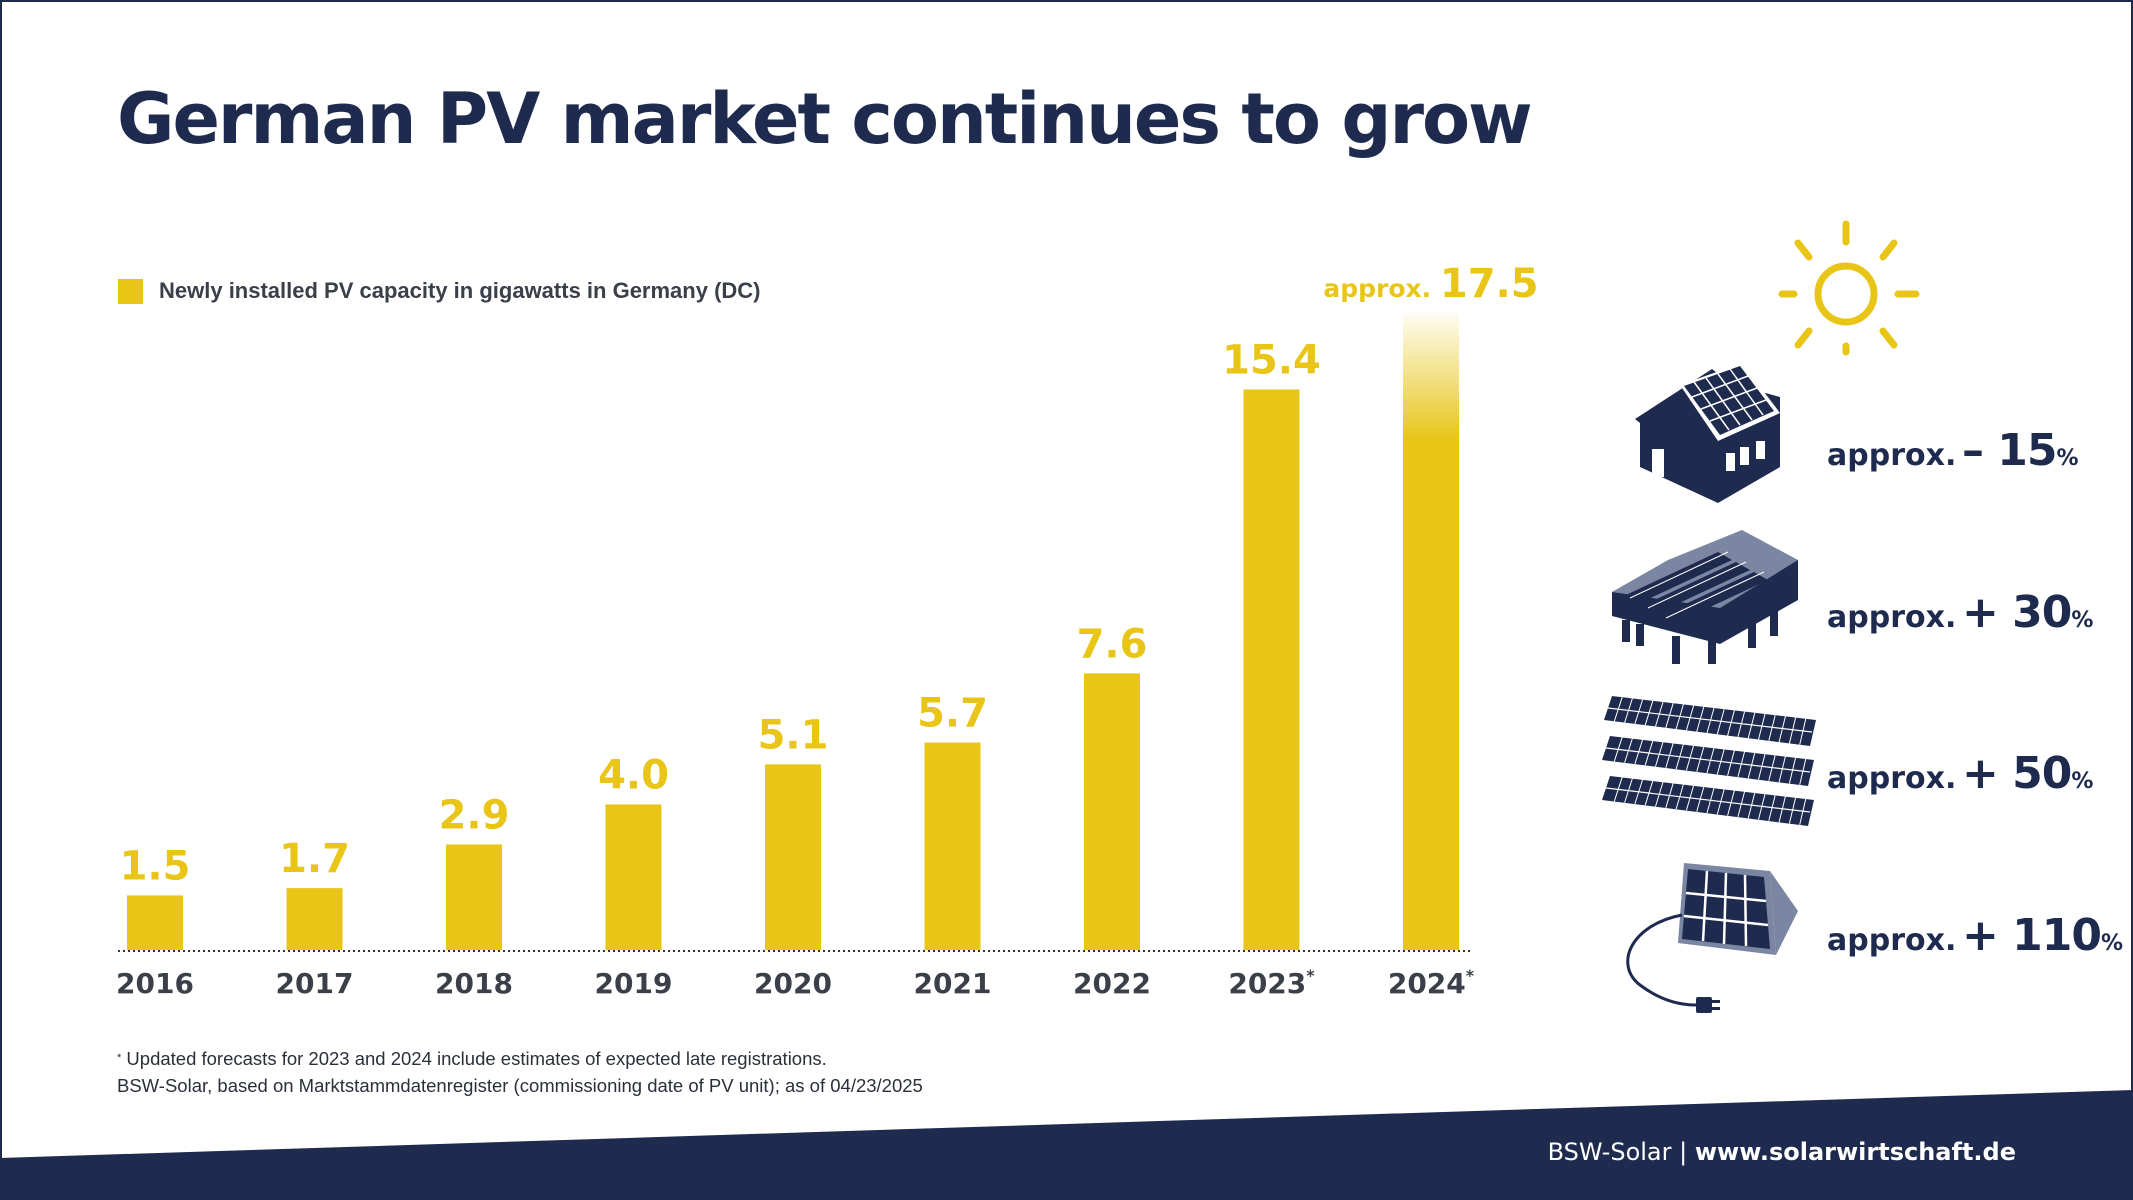 The width and height of the screenshot is (2133, 1200). What do you see at coordinates (825, 119) in the screenshot?
I see `page-title: German PV market continues to grow` at bounding box center [825, 119].